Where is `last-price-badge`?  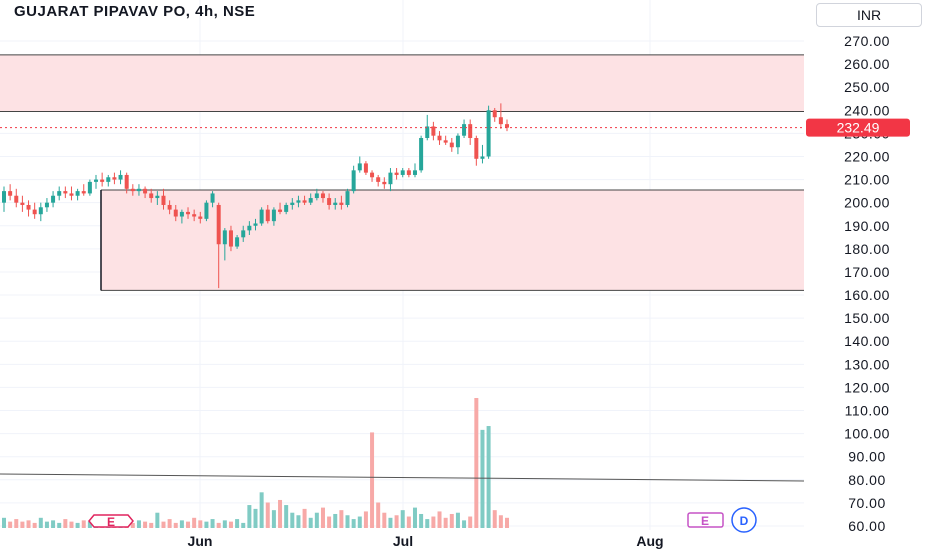
last-price-badge is located at coordinates (858, 127).